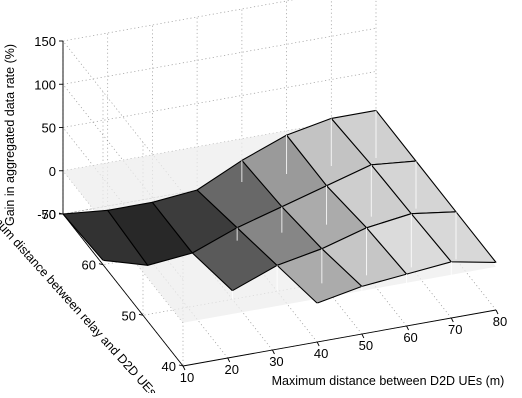  What do you see at coordinates (52, 171) in the screenshot?
I see `z-tick-label-1: 0` at bounding box center [52, 171].